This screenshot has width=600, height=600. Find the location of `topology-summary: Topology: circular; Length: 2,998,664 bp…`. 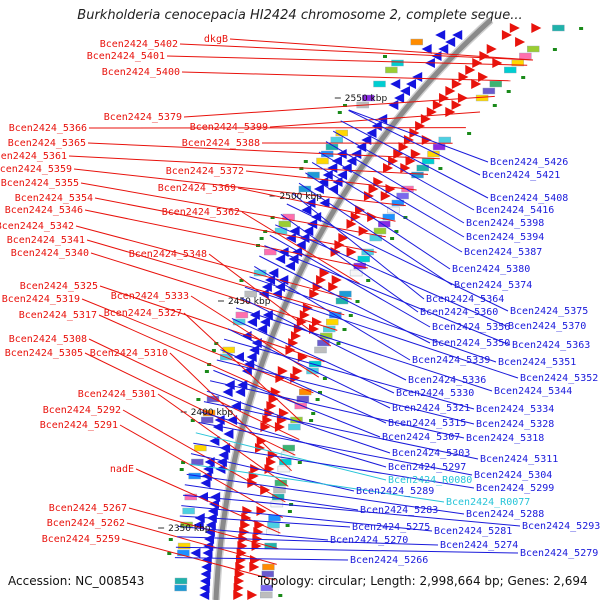

topology-summary: Topology: circular; Length: 2,998,664 bp… is located at coordinates (423, 581).